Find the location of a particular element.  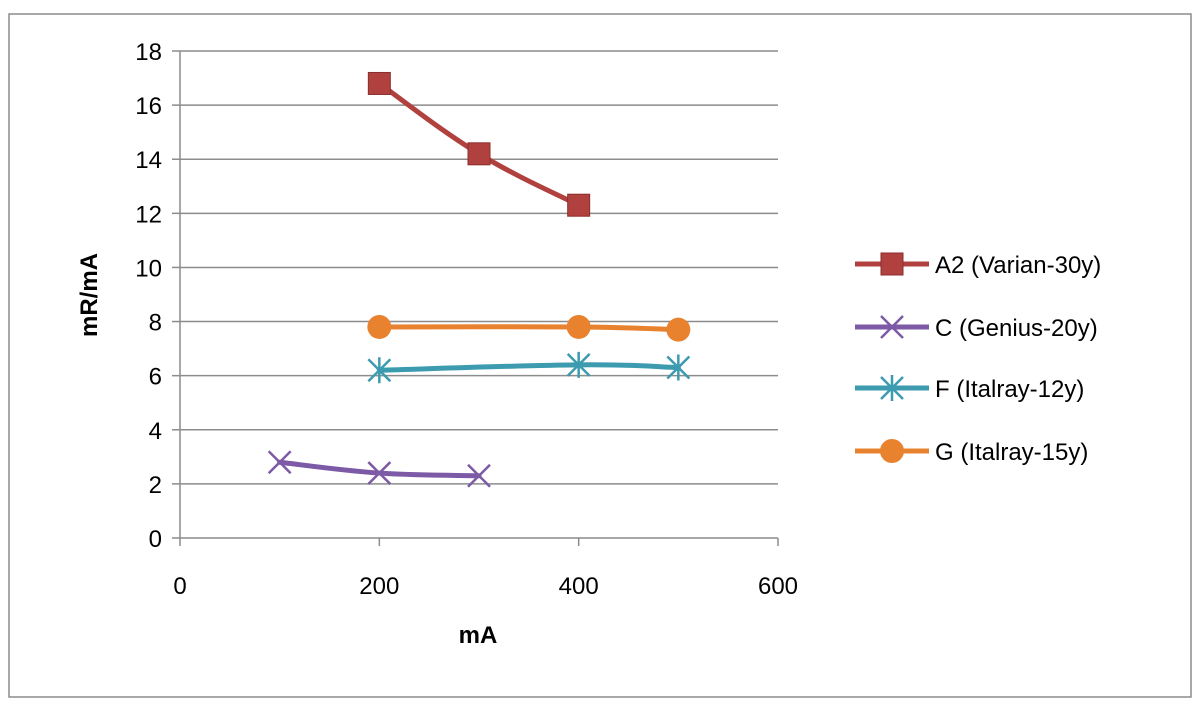

y-tick-label: 14 is located at coordinates (148, 160).